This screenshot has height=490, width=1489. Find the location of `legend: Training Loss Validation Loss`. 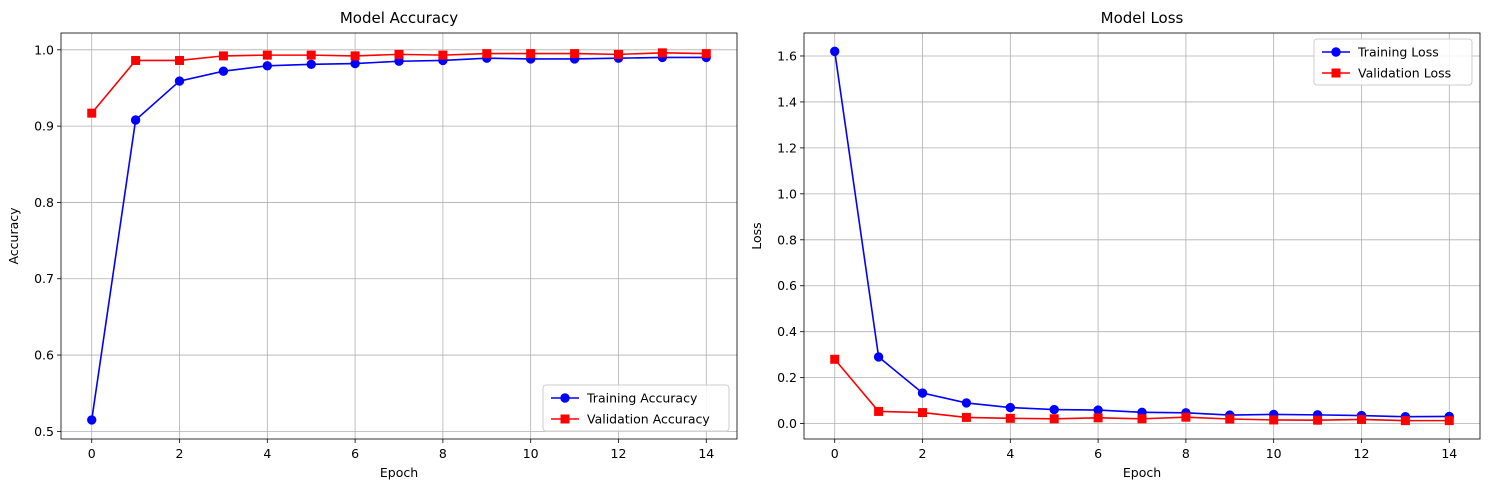

legend: Training Loss Validation Loss is located at coordinates (1393, 62).